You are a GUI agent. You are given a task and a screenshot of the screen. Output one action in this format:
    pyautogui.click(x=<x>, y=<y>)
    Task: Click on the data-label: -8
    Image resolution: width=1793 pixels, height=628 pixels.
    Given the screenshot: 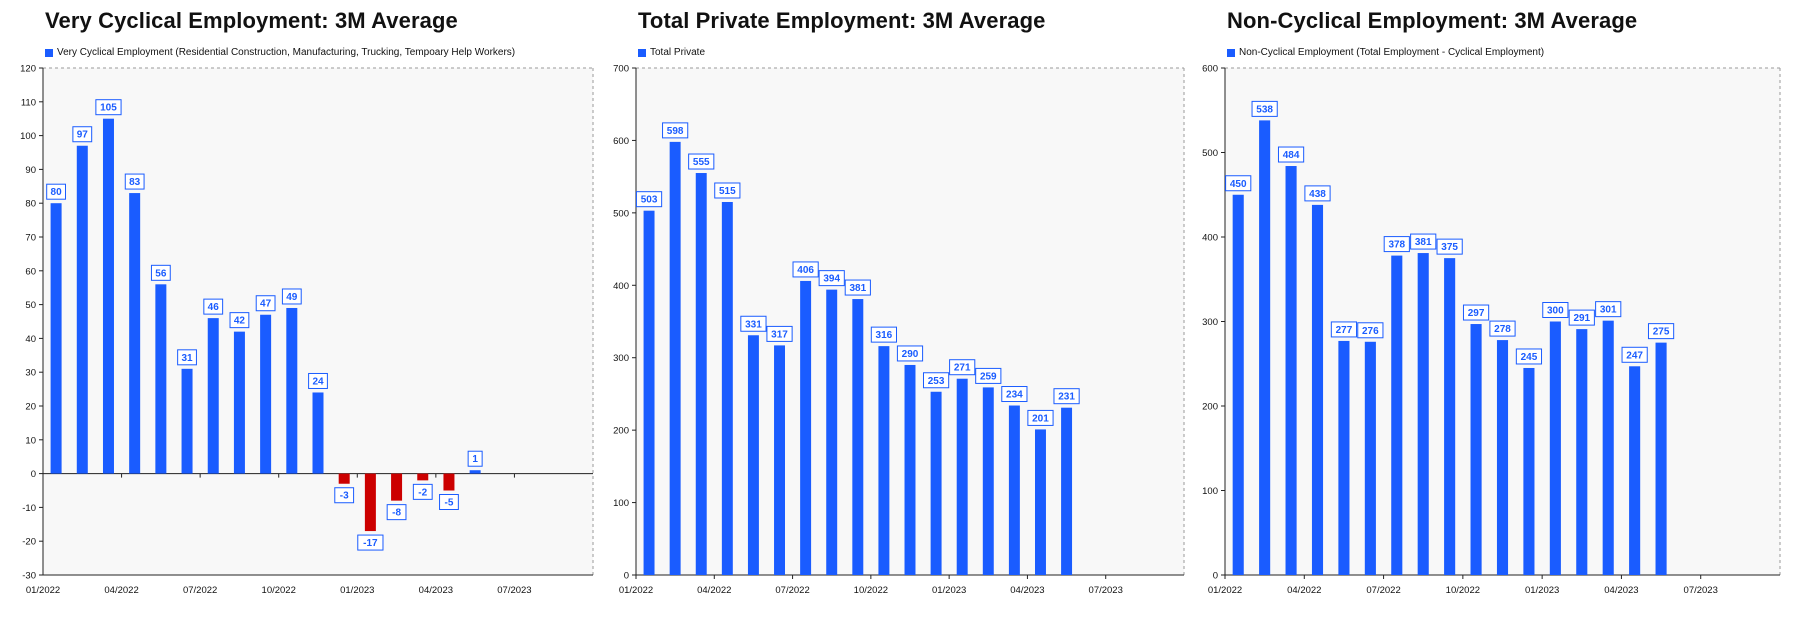 What is the action you would take?
    pyautogui.click(x=396, y=513)
    